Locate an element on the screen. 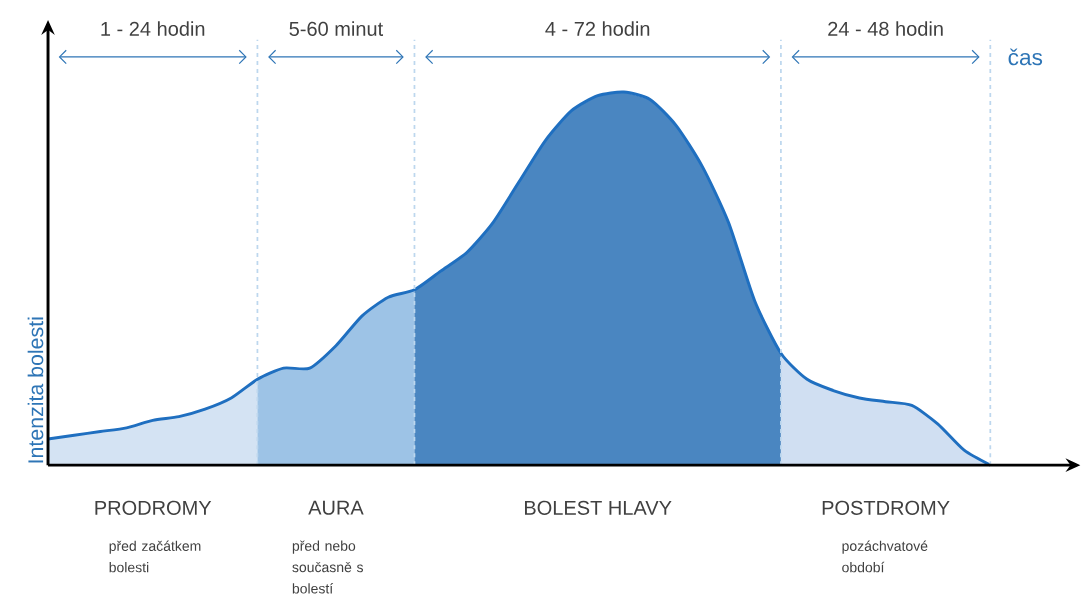 The image size is (1091, 606). series-label: BOLEST HLAVY is located at coordinates (598, 507).